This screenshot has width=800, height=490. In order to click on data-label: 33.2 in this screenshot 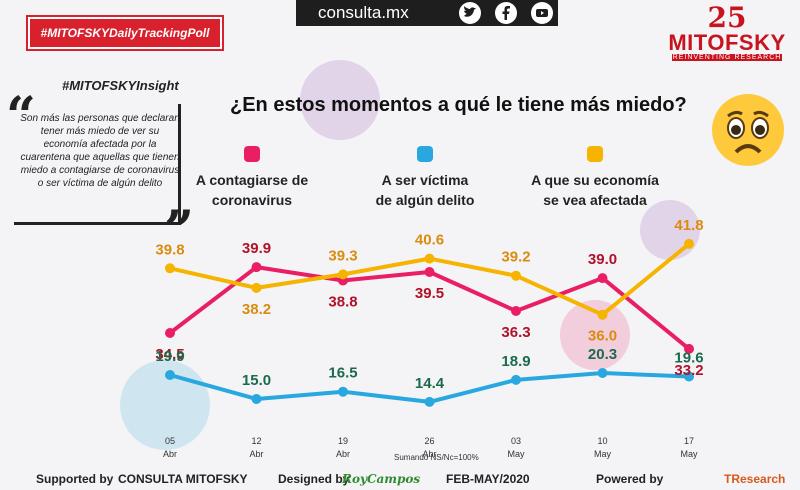, I will do `click(688, 370)`.